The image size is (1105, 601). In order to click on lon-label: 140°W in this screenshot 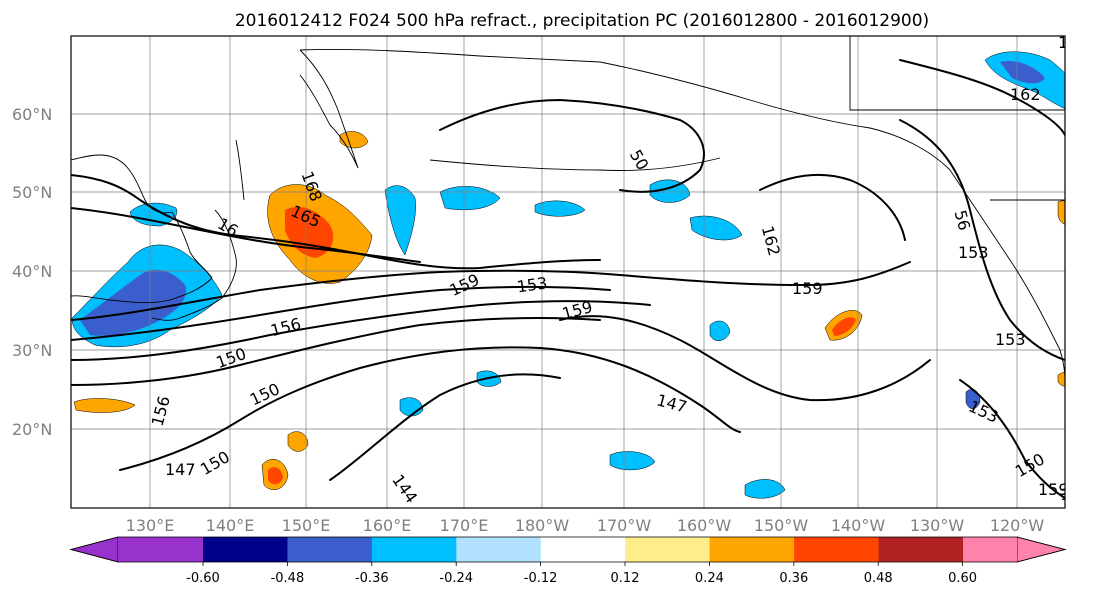, I will do `click(858, 525)`.